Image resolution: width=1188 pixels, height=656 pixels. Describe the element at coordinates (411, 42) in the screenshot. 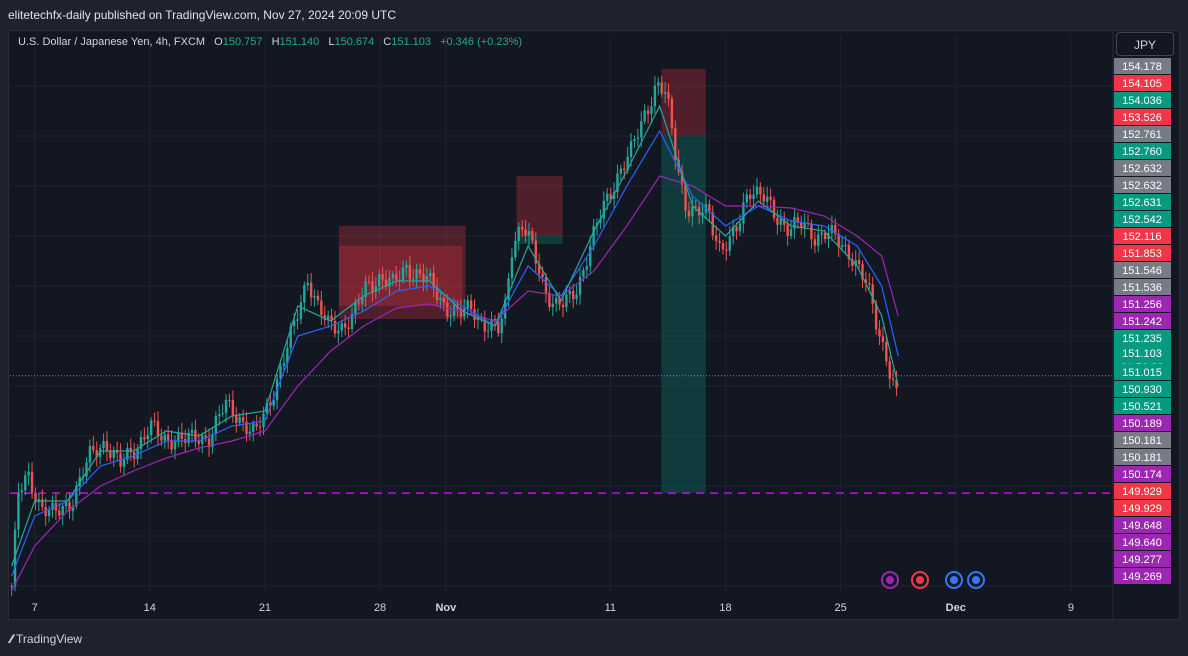

I see `close-value: 151.103` at that location.